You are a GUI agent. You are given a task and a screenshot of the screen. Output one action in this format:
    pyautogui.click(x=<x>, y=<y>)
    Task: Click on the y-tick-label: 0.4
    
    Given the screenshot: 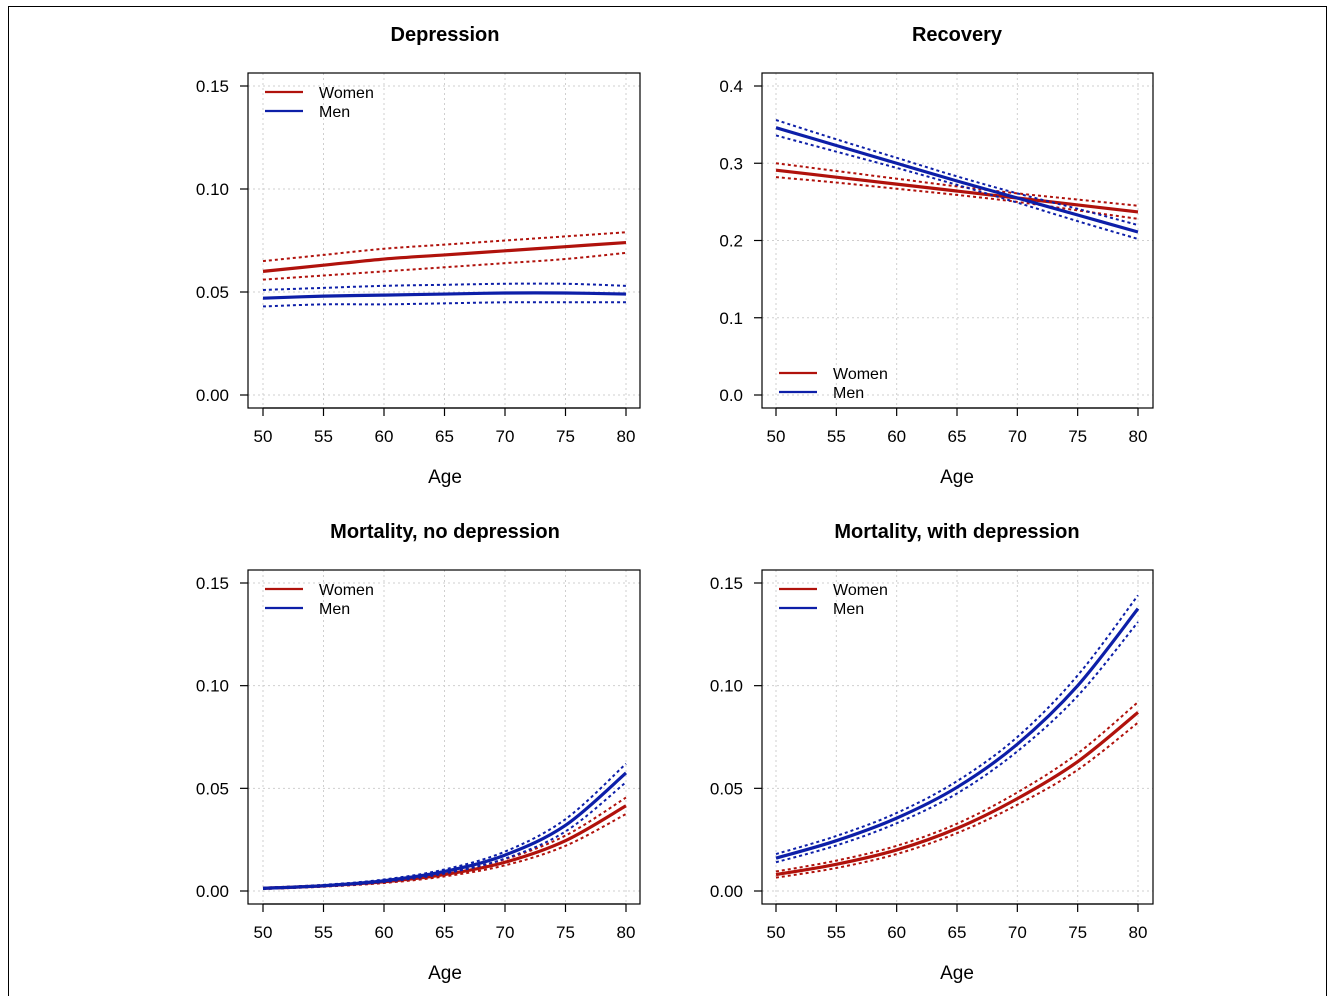 What is the action you would take?
    pyautogui.click(x=731, y=86)
    